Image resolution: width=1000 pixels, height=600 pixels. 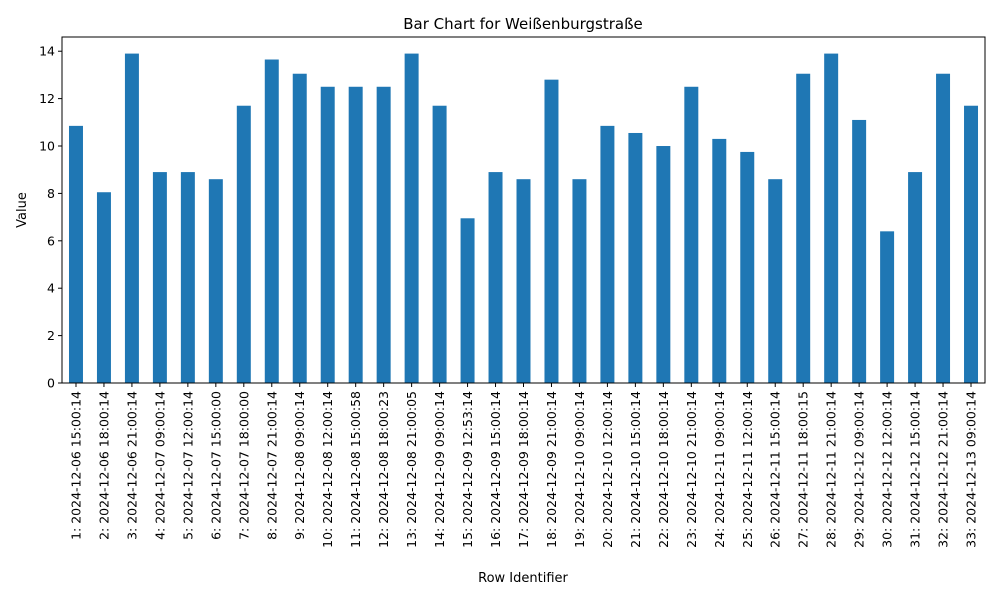 I want to click on x-tick-label: 24: 2024-12-11 09:00:14, so click(x=719, y=469).